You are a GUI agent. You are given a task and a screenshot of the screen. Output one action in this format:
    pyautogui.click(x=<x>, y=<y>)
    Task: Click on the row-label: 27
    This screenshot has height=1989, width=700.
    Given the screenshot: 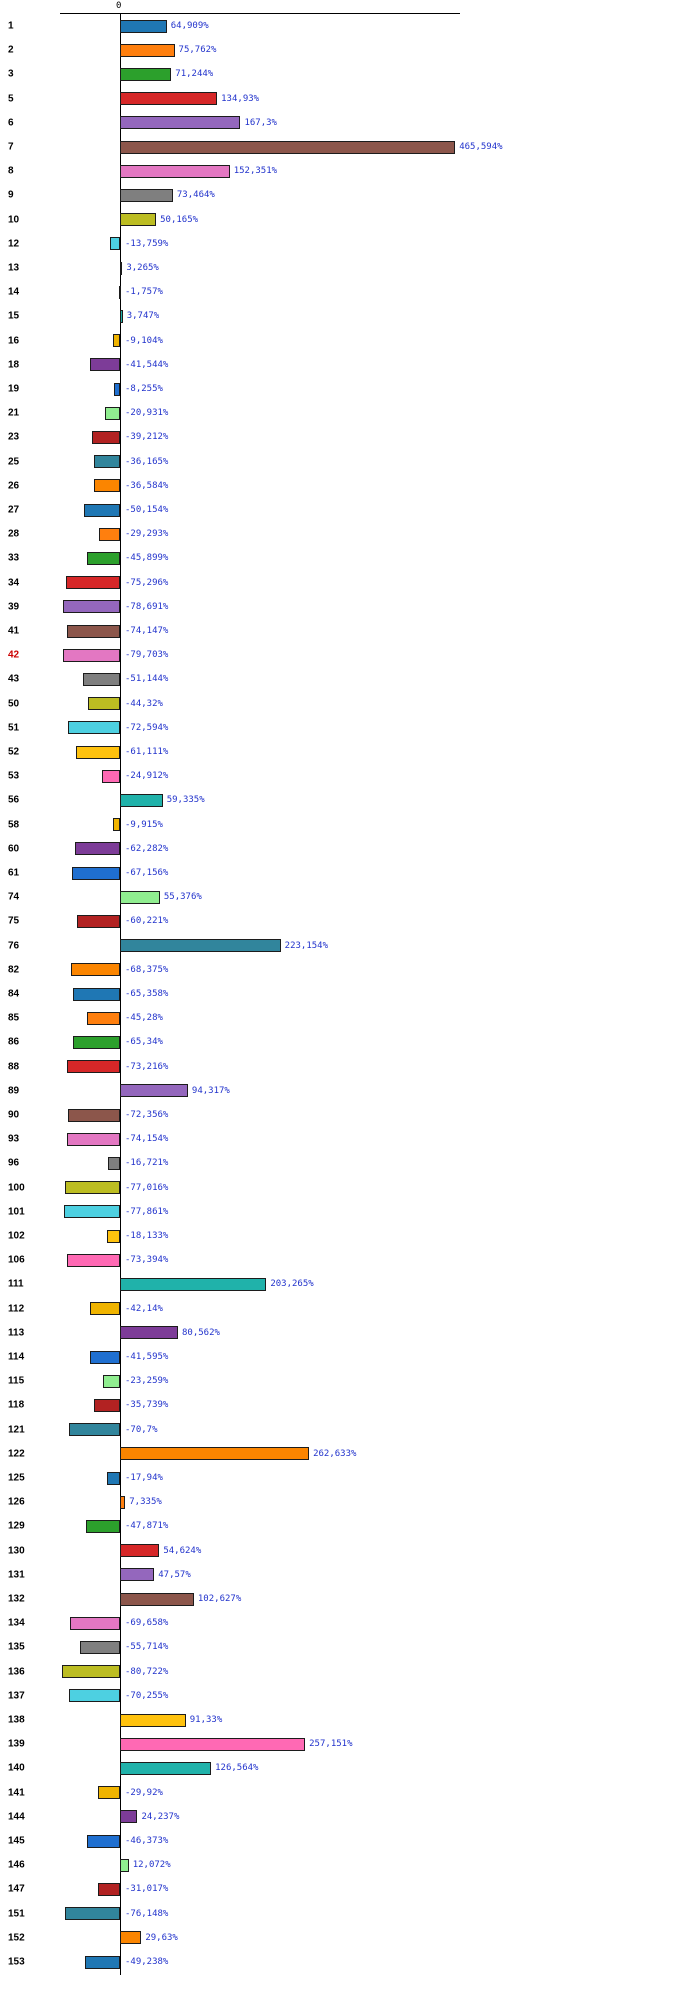 What is the action you would take?
    pyautogui.click(x=14, y=510)
    